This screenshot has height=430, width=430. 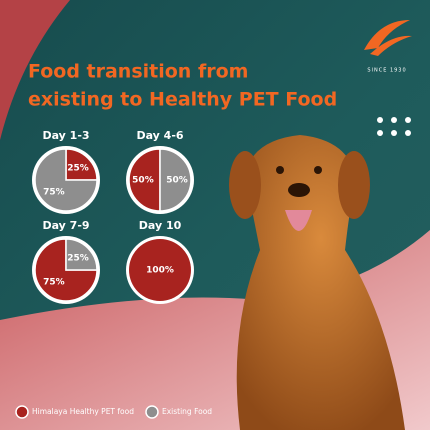 What do you see at coordinates (388, 38) in the screenshot?
I see `logo` at bounding box center [388, 38].